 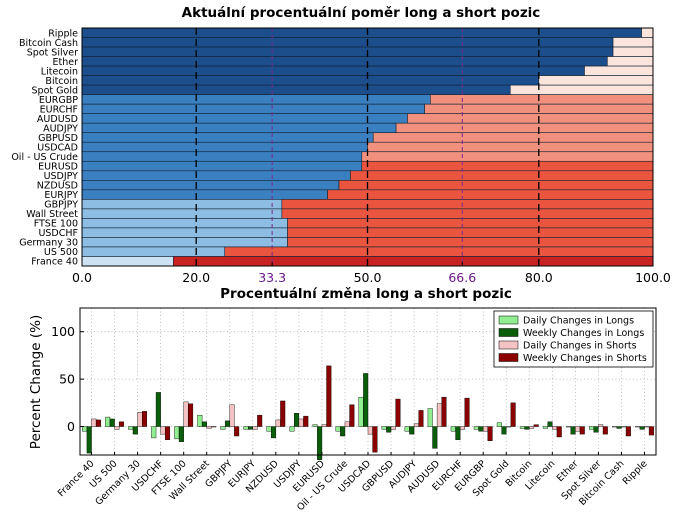 What do you see at coordinates (651, 431) in the screenshot?
I see `bar-weekly-changes-in-shorts-ripple` at bounding box center [651, 431].